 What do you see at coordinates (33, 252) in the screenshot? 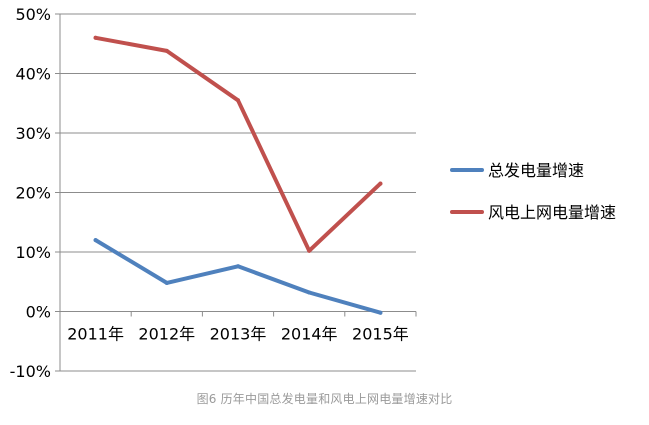
I see `y-tick-label: 10%` at bounding box center [33, 252].